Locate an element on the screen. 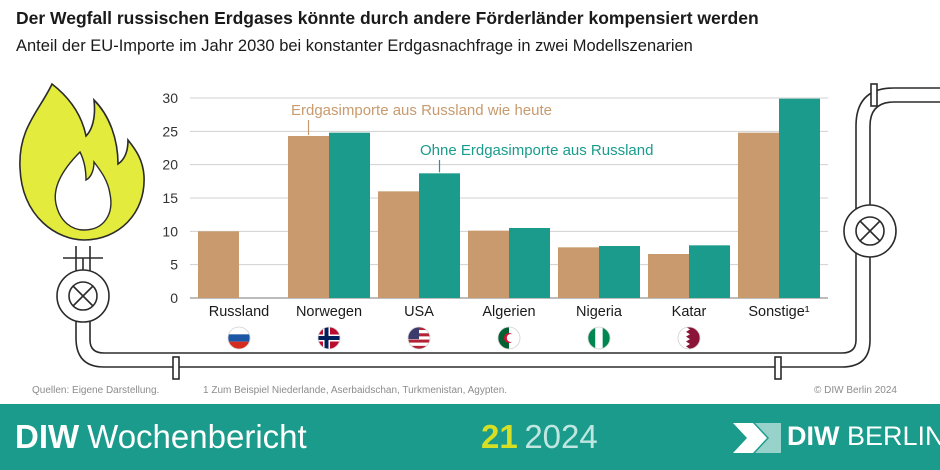 Image resolution: width=940 pixels, height=470 pixels. publication-title: DIW Wochenbericht is located at coordinates (161, 437).